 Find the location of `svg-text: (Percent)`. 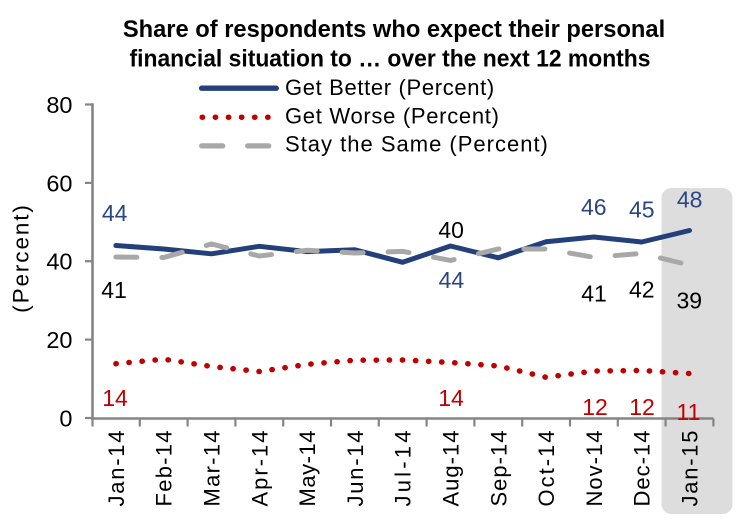

svg-text: (Percent) is located at coordinates (21, 258).